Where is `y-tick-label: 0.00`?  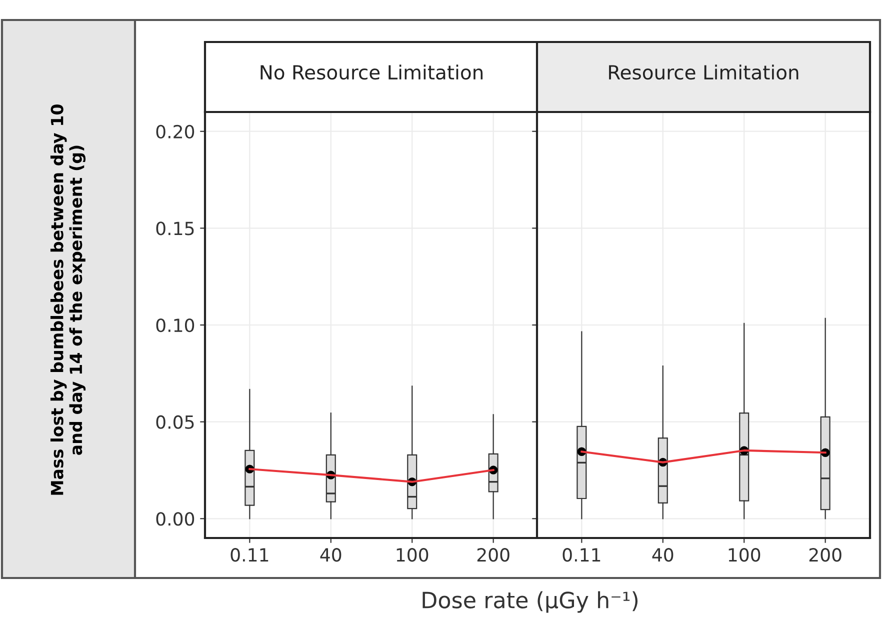 y-tick-label: 0.00 is located at coordinates (175, 519).